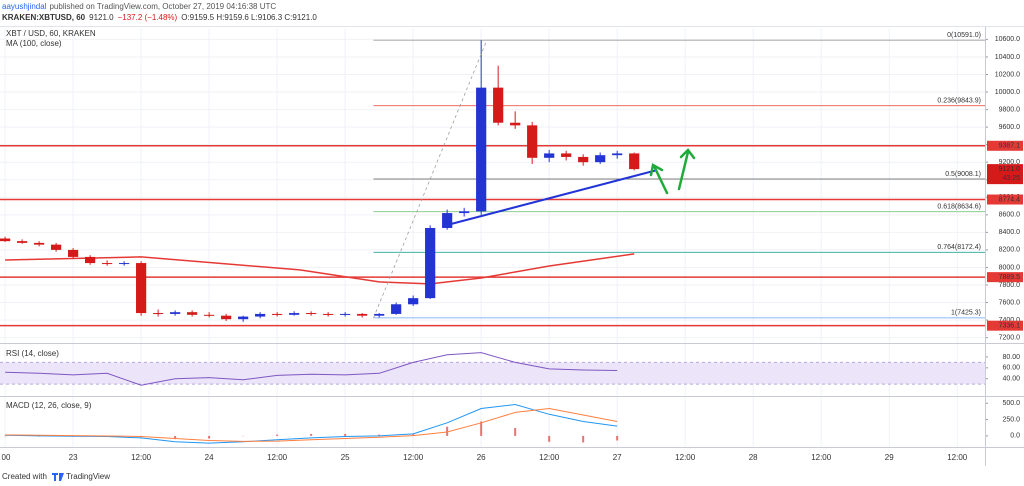  Describe the element at coordinates (311, 424) in the screenshot. I see `signal-line` at that location.